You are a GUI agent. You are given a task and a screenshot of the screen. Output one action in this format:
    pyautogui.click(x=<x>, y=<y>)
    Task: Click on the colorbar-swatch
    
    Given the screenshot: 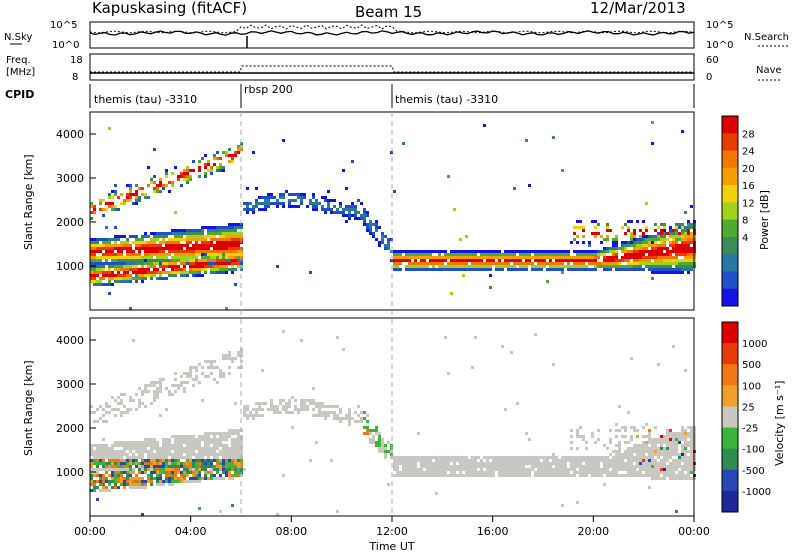 What is the action you would take?
    pyautogui.click(x=730, y=263)
    